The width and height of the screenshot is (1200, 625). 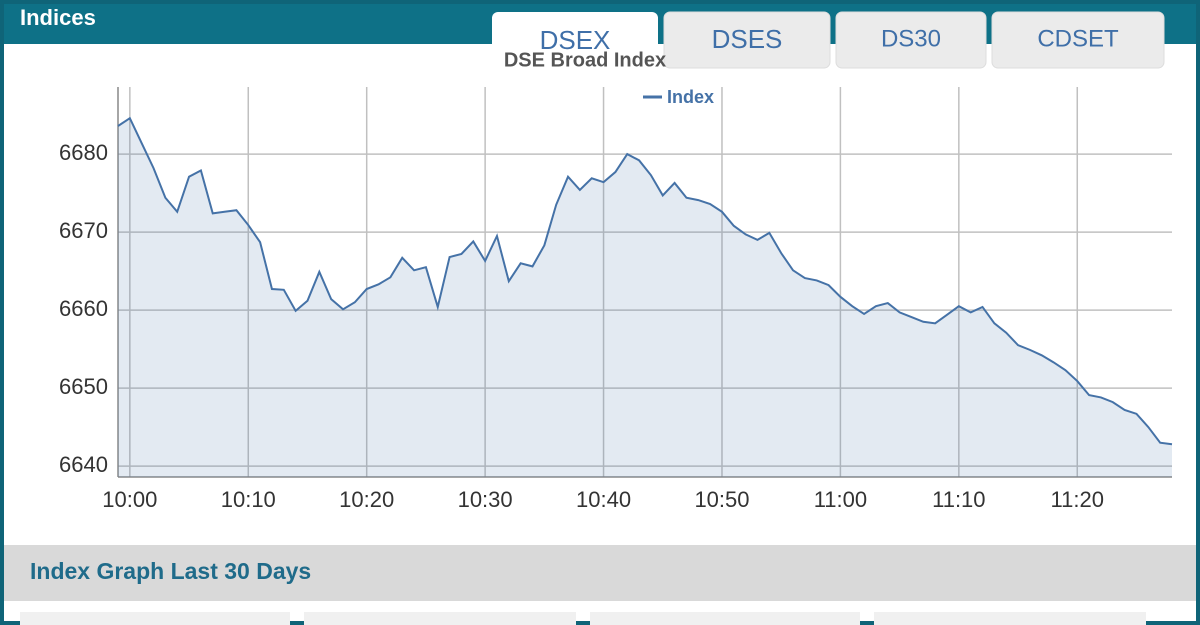 What do you see at coordinates (603, 499) in the screenshot?
I see `x-tick-label: 10:40` at bounding box center [603, 499].